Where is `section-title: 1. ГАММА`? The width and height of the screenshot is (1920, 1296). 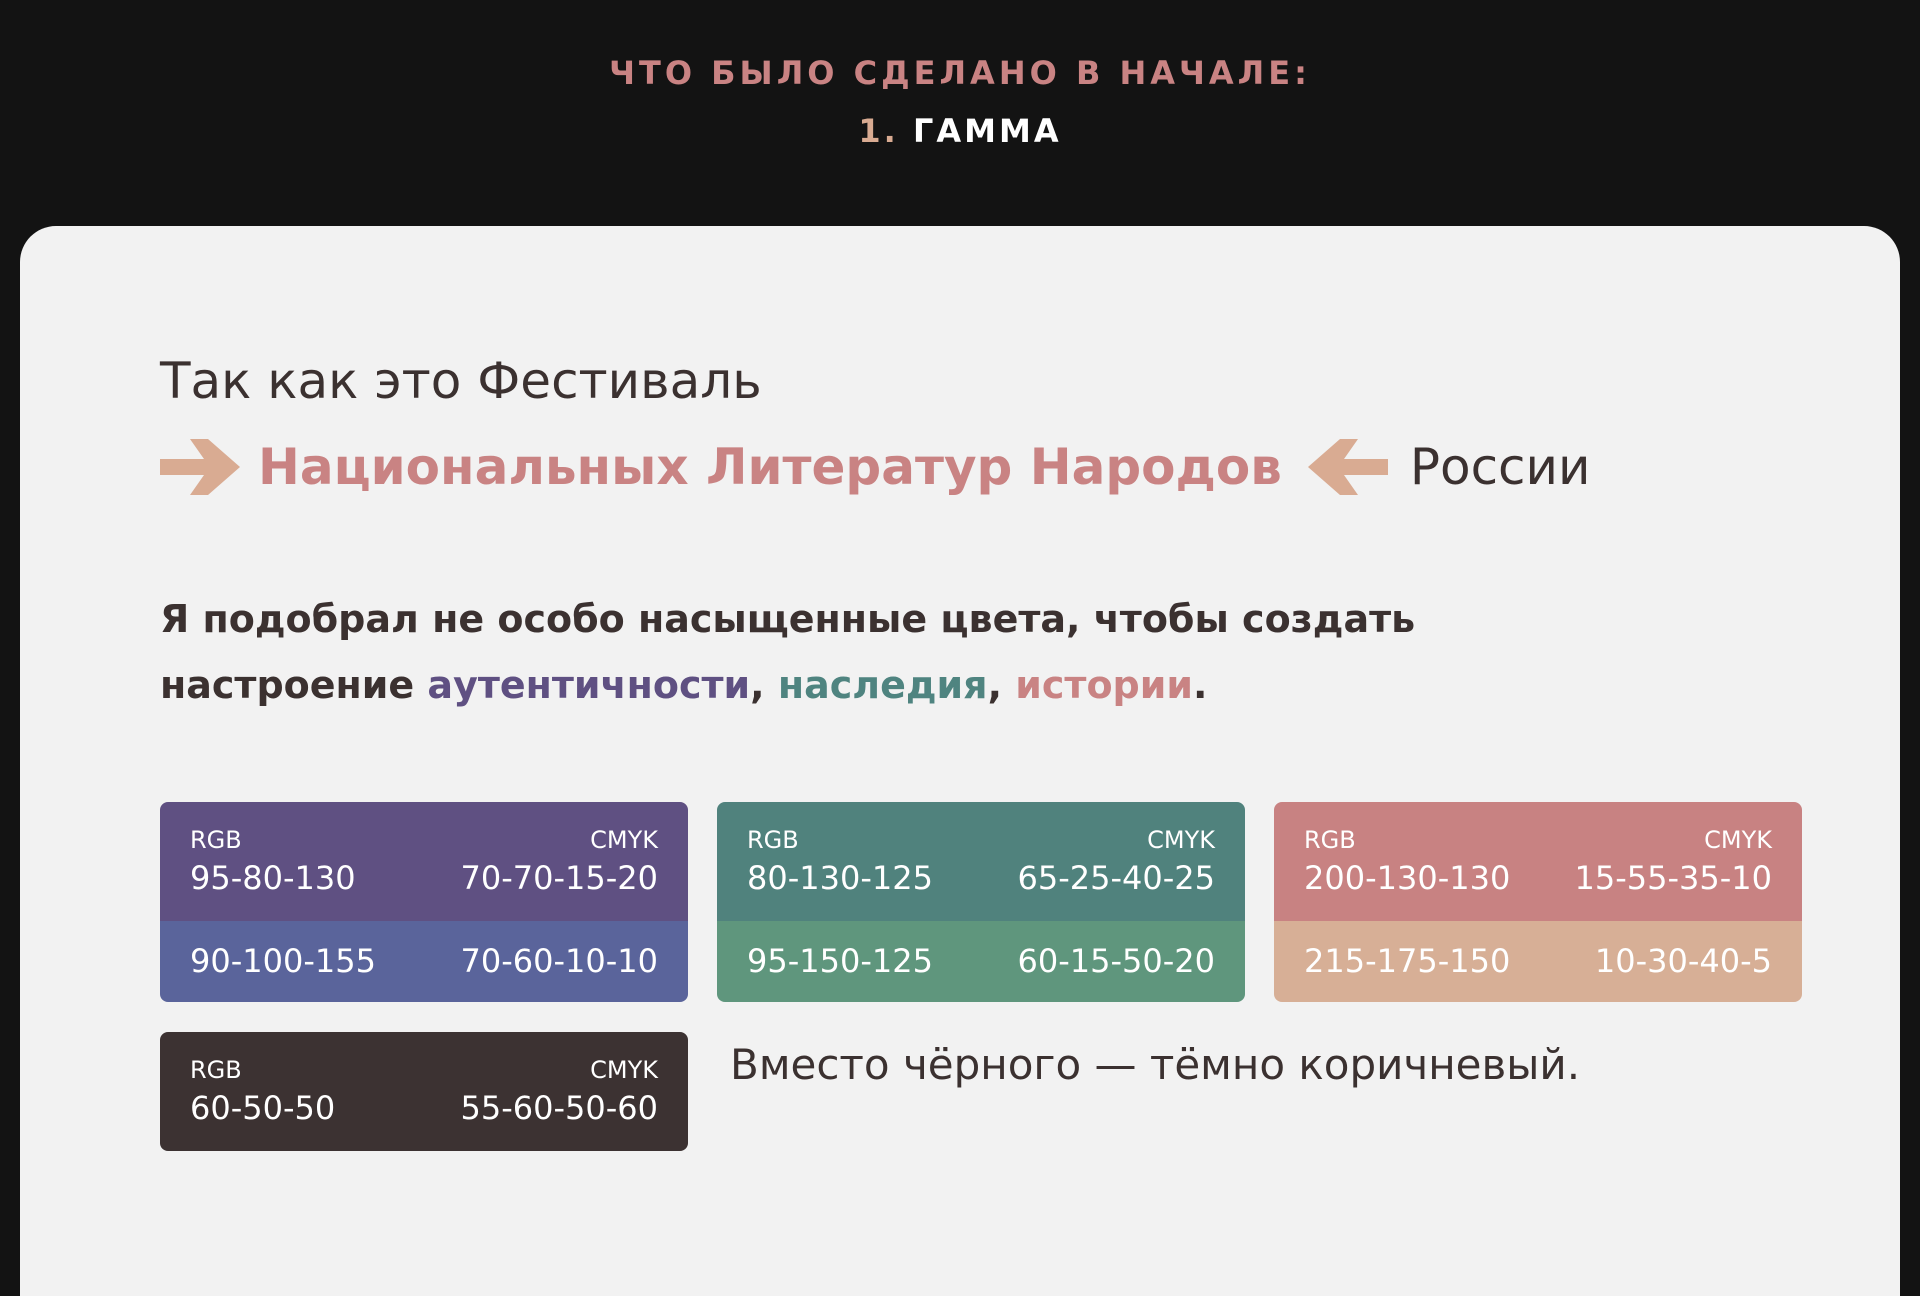 section-title: 1. ГАММА is located at coordinates (960, 131).